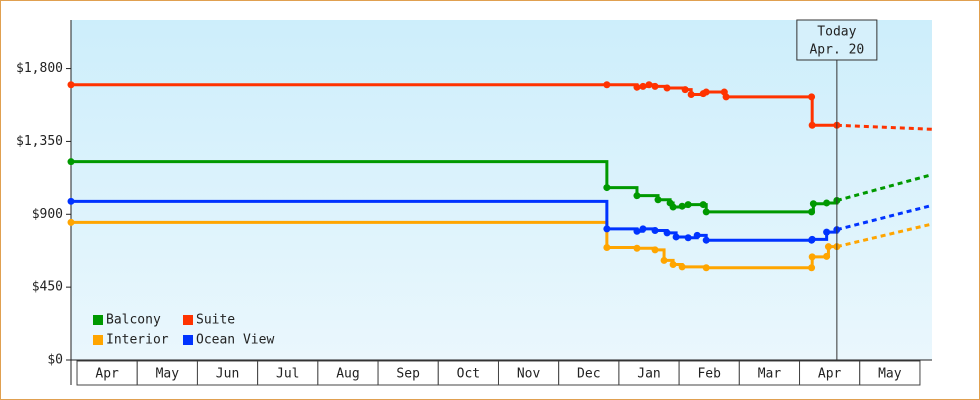 The width and height of the screenshot is (980, 400). I want to click on today-box, so click(837, 40).